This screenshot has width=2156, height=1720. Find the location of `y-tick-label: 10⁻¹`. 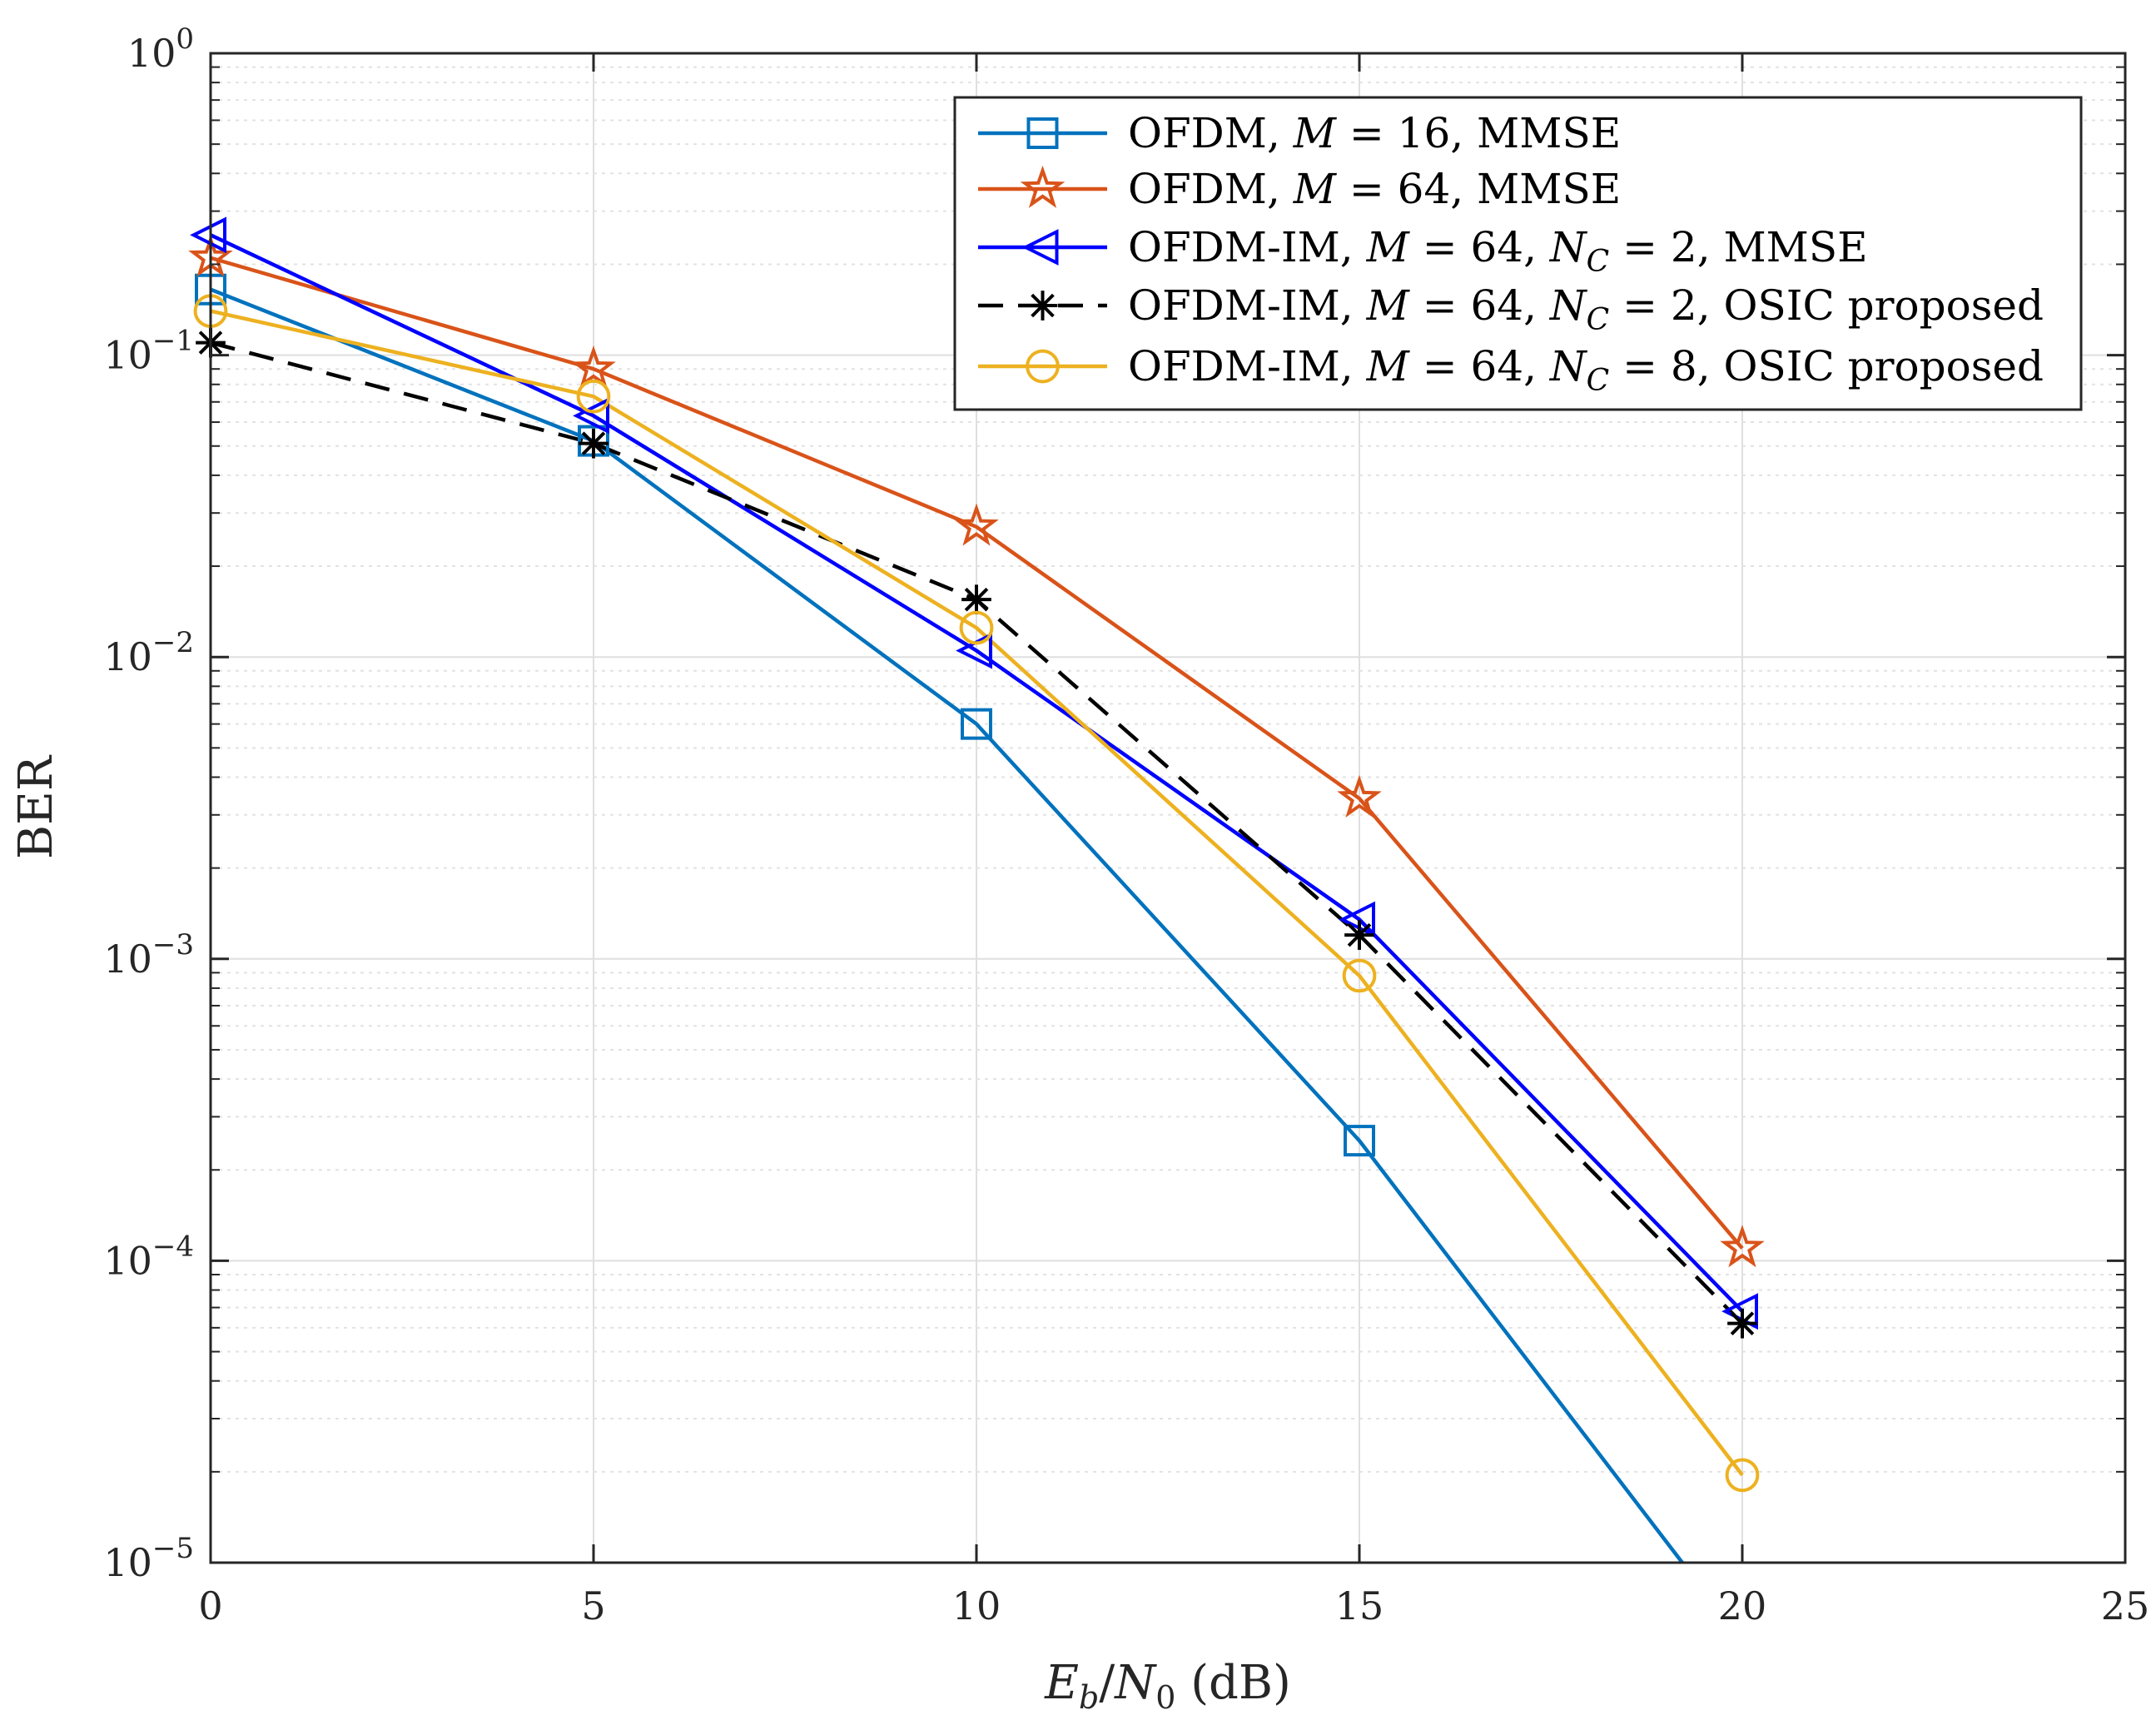

y-tick-label: 10⁻¹ is located at coordinates (148, 351).